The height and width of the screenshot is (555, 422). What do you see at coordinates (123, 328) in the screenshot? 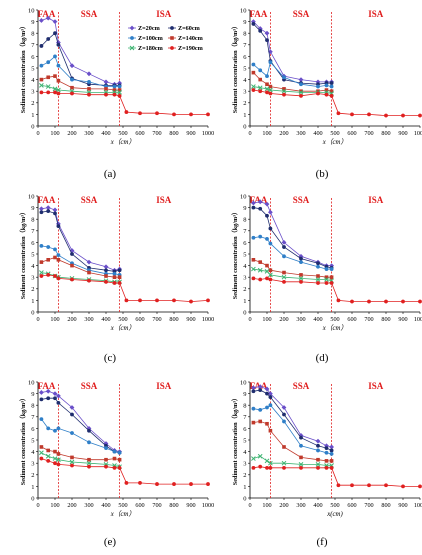
I see `x-axis-label: x（cm）` at bounding box center [123, 328].